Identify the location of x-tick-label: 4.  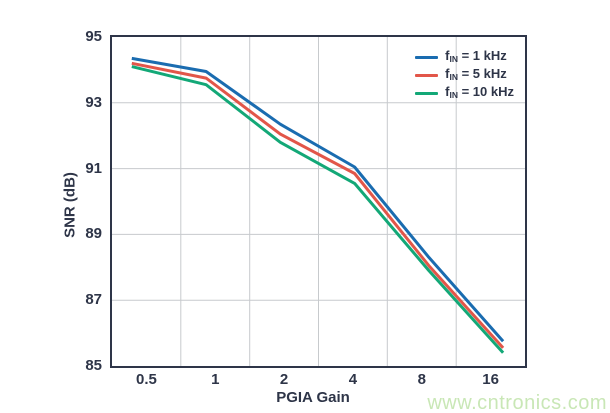
(353, 379).